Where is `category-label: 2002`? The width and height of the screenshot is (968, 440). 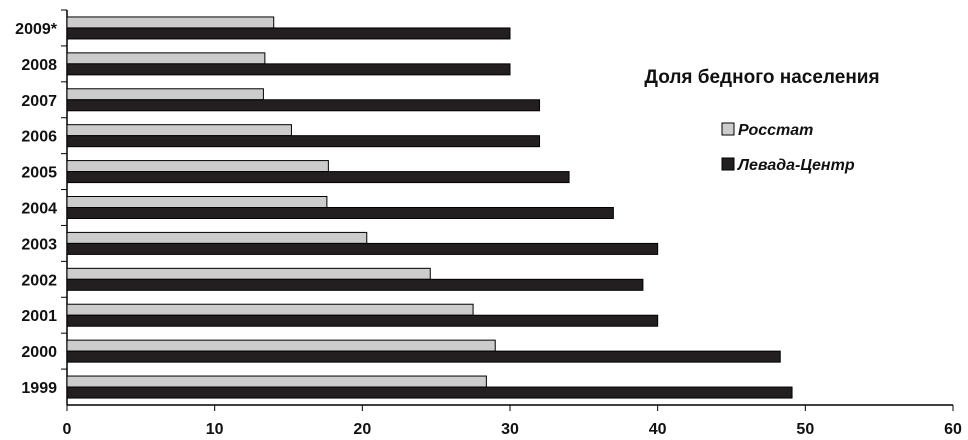 category-label: 2002 is located at coordinates (39, 280).